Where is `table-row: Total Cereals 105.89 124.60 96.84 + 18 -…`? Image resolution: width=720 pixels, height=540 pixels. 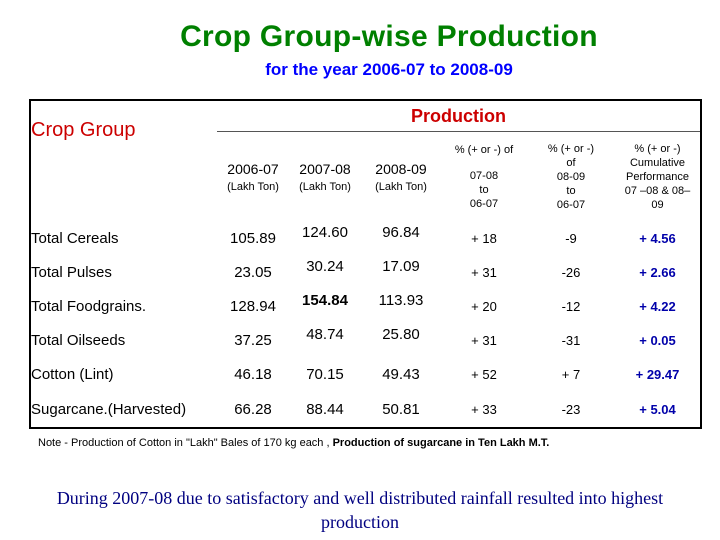 table-row: Total Cereals 105.89 124.60 96.84 + 18 -… is located at coordinates (365, 239).